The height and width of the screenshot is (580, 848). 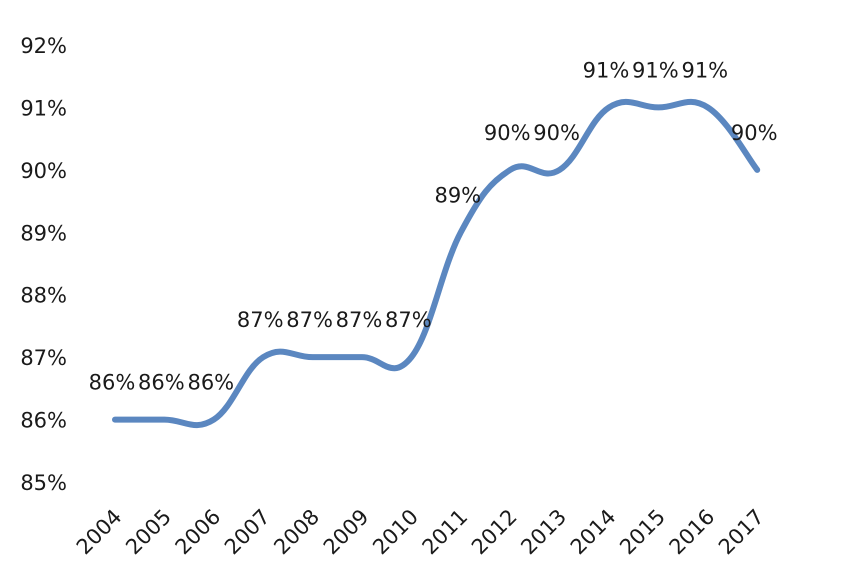 I want to click on x-tick-label: 2006, so click(x=198, y=532).